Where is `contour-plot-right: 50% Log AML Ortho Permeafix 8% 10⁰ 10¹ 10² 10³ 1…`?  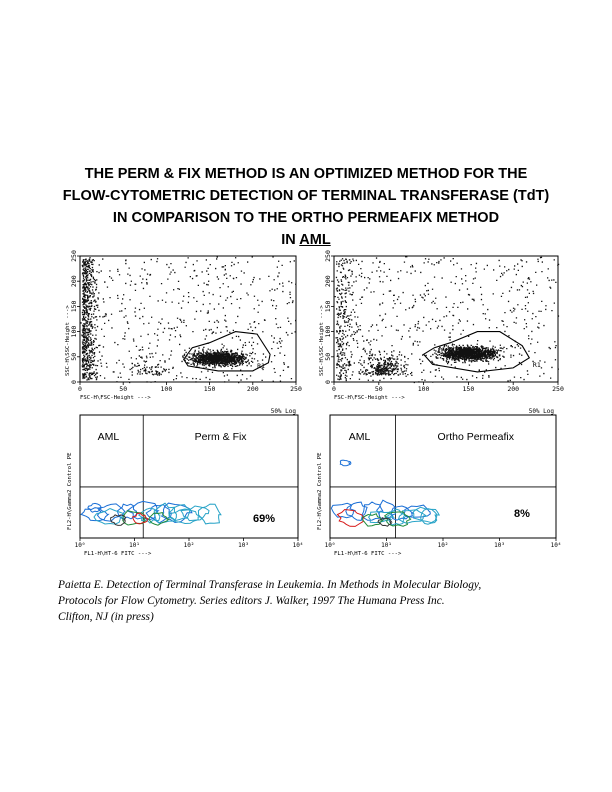
contour-plot-right: 50% Log AML Ortho Permeafix 8% 10⁰ 10¹ 10² 10³ 1… is located at coordinates (439, 482).